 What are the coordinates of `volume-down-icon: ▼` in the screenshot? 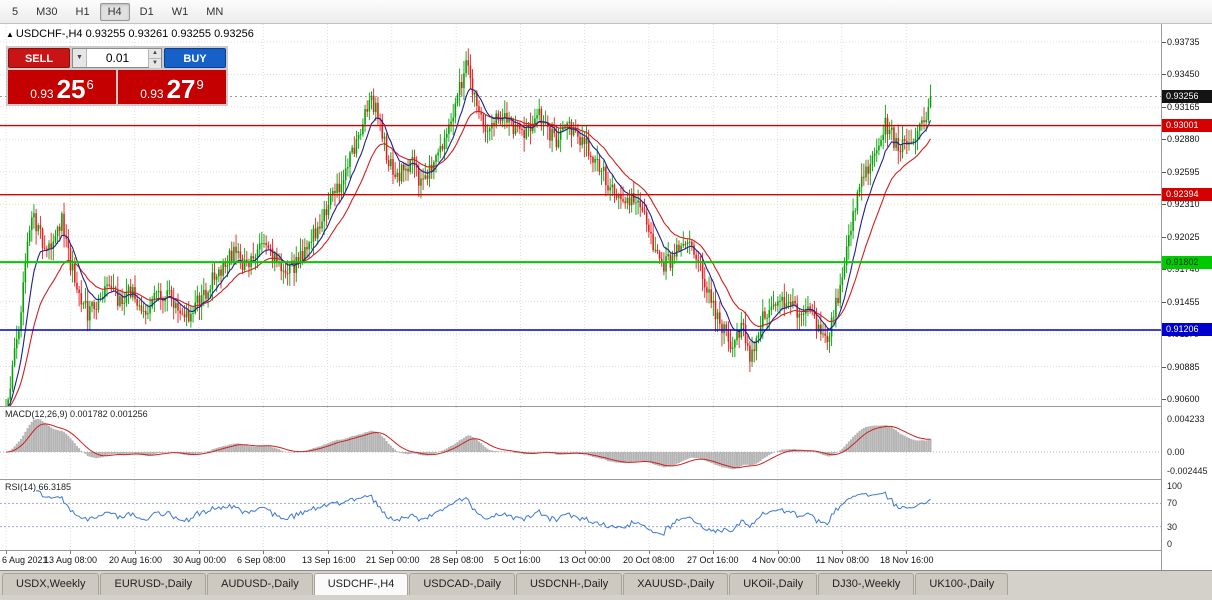 It's located at (155, 63).